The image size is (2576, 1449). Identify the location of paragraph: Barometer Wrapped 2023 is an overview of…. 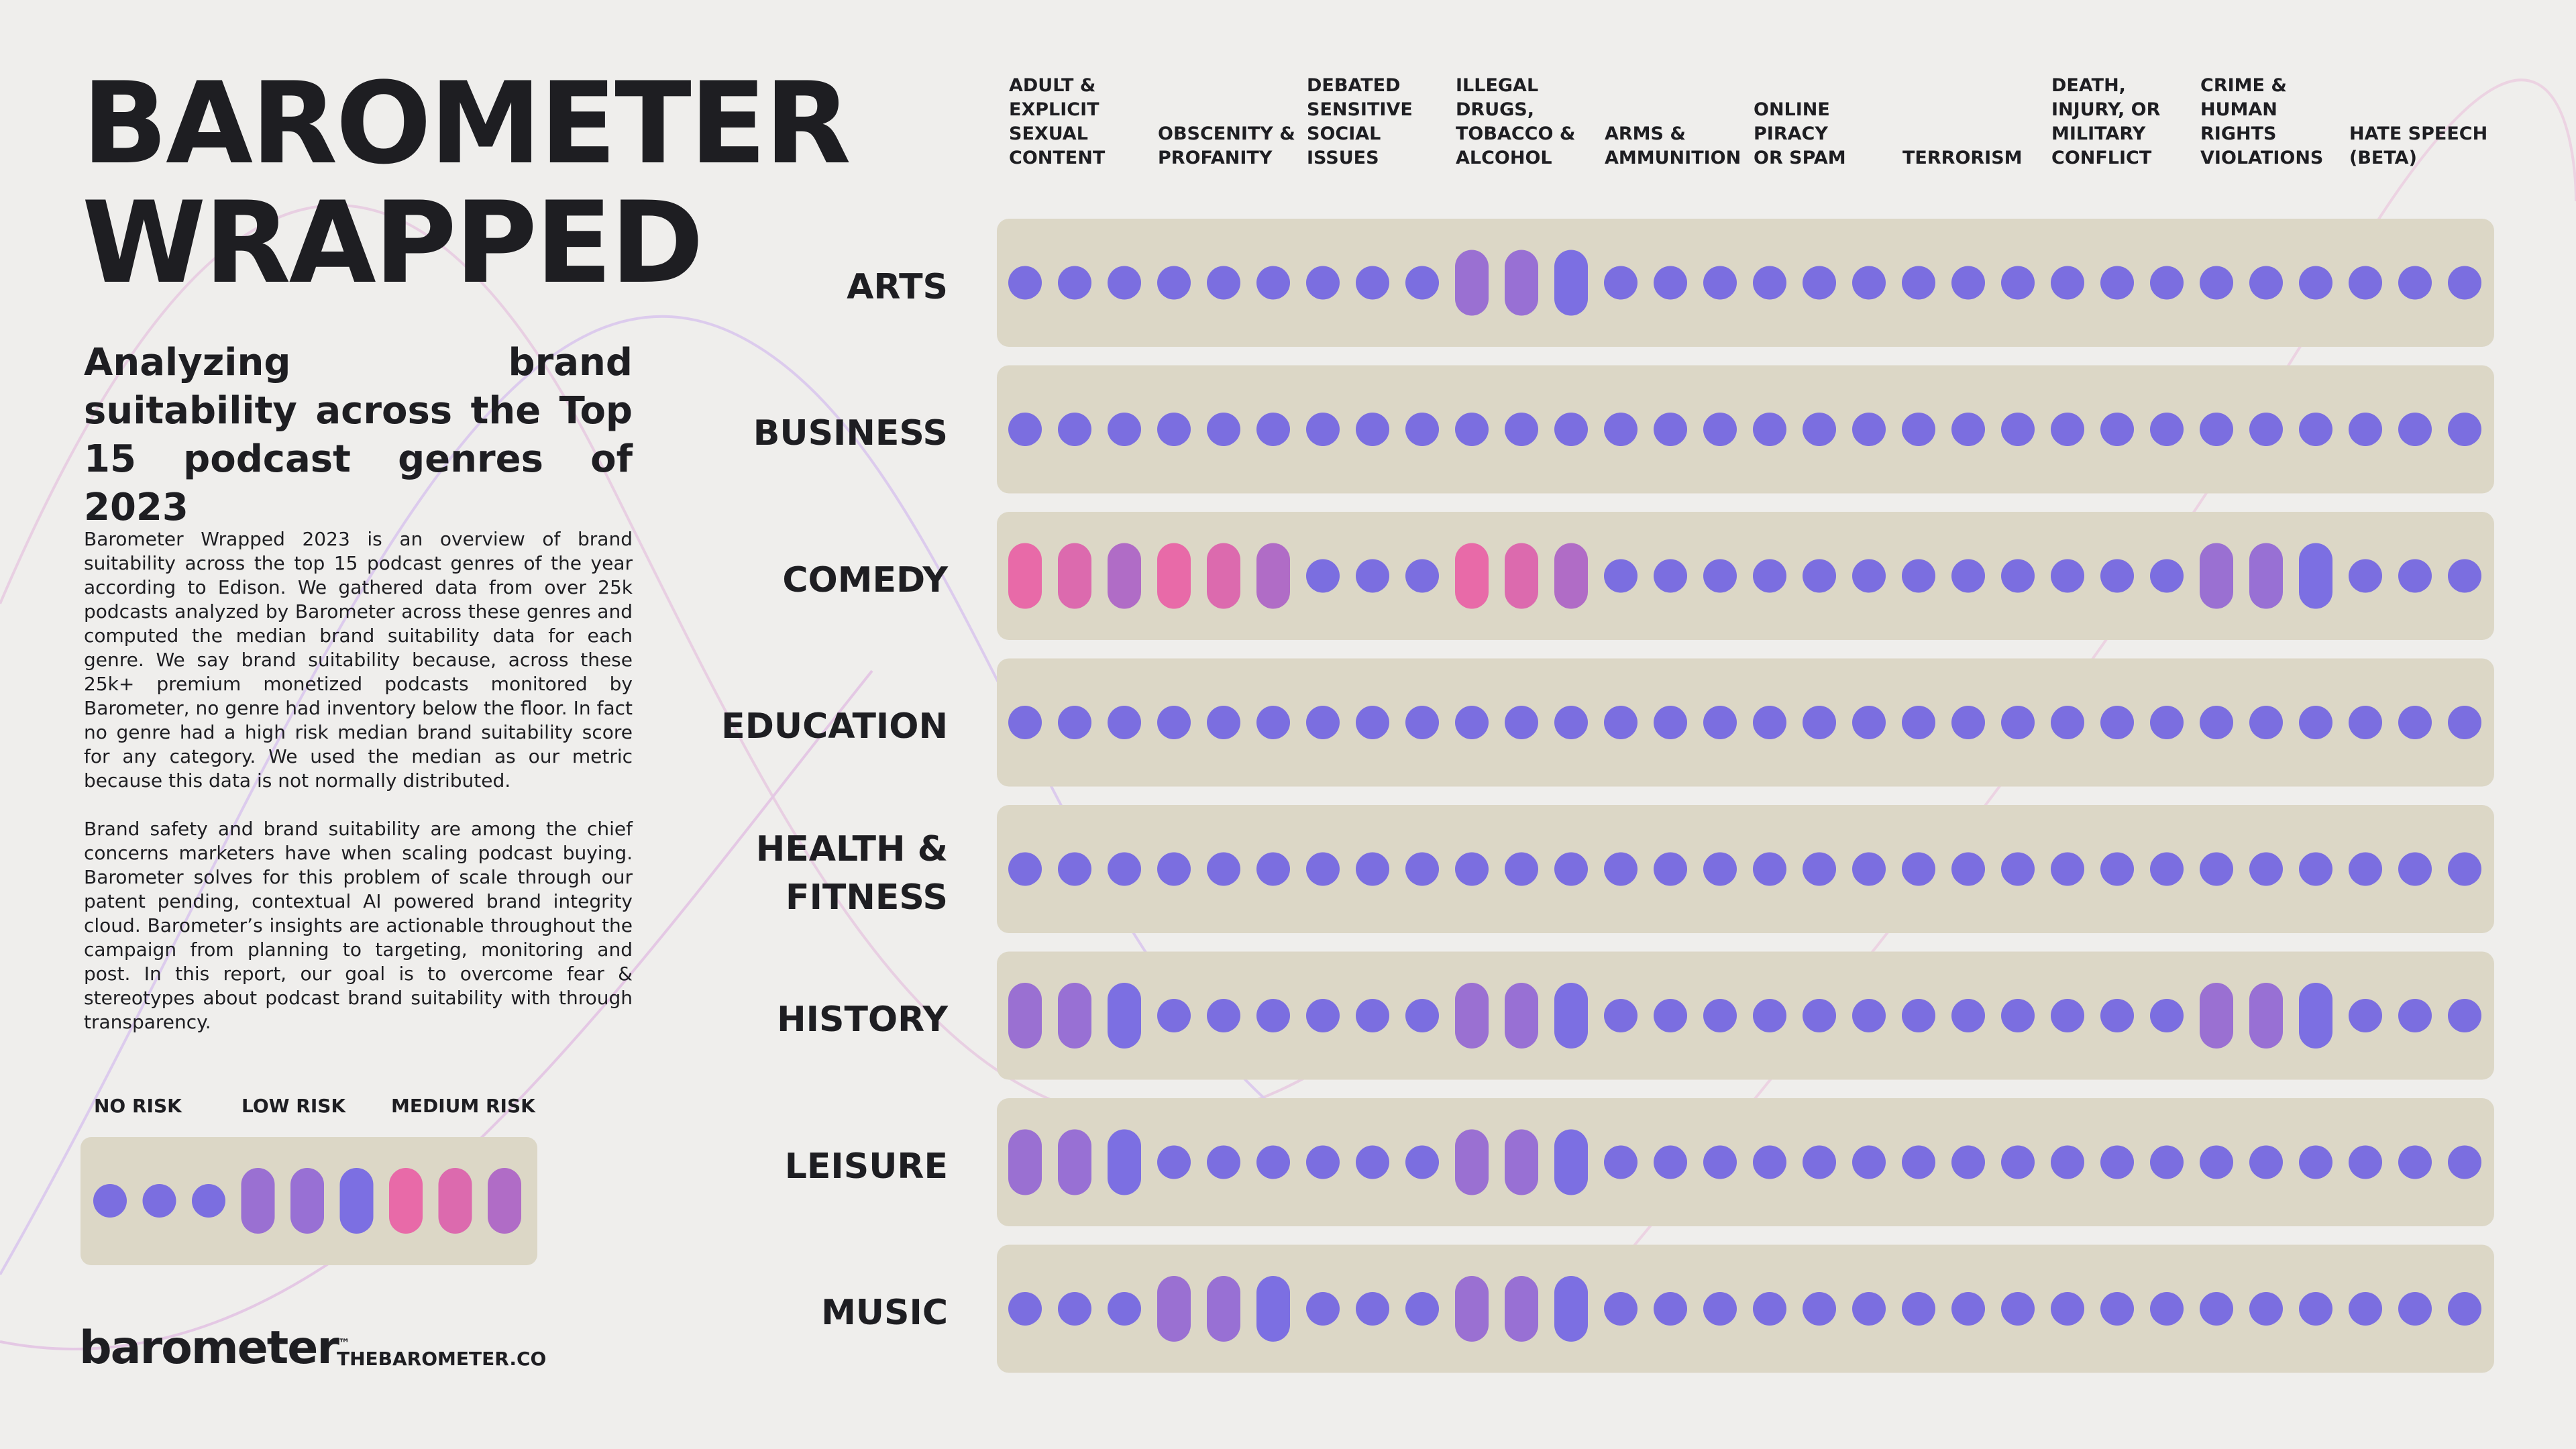
(358, 660).